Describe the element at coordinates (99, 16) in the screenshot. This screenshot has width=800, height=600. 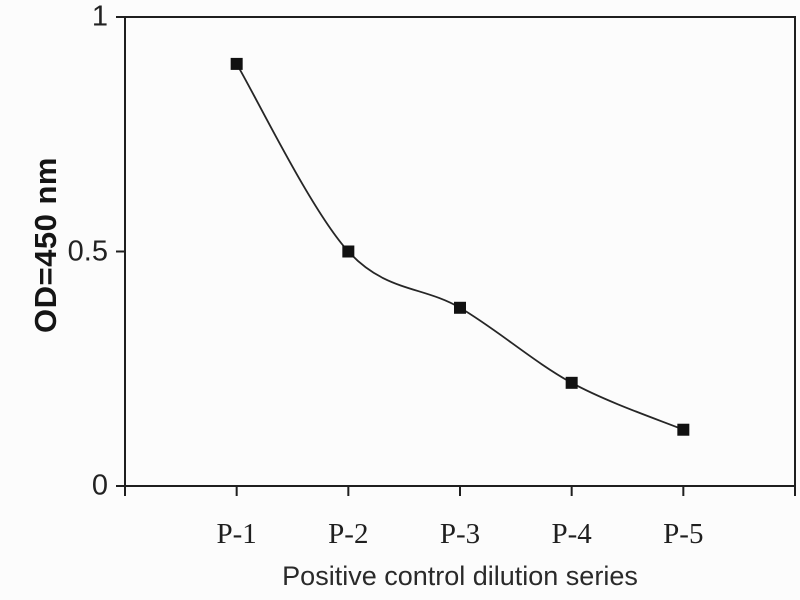
I see `y-tick-label: 1` at that location.